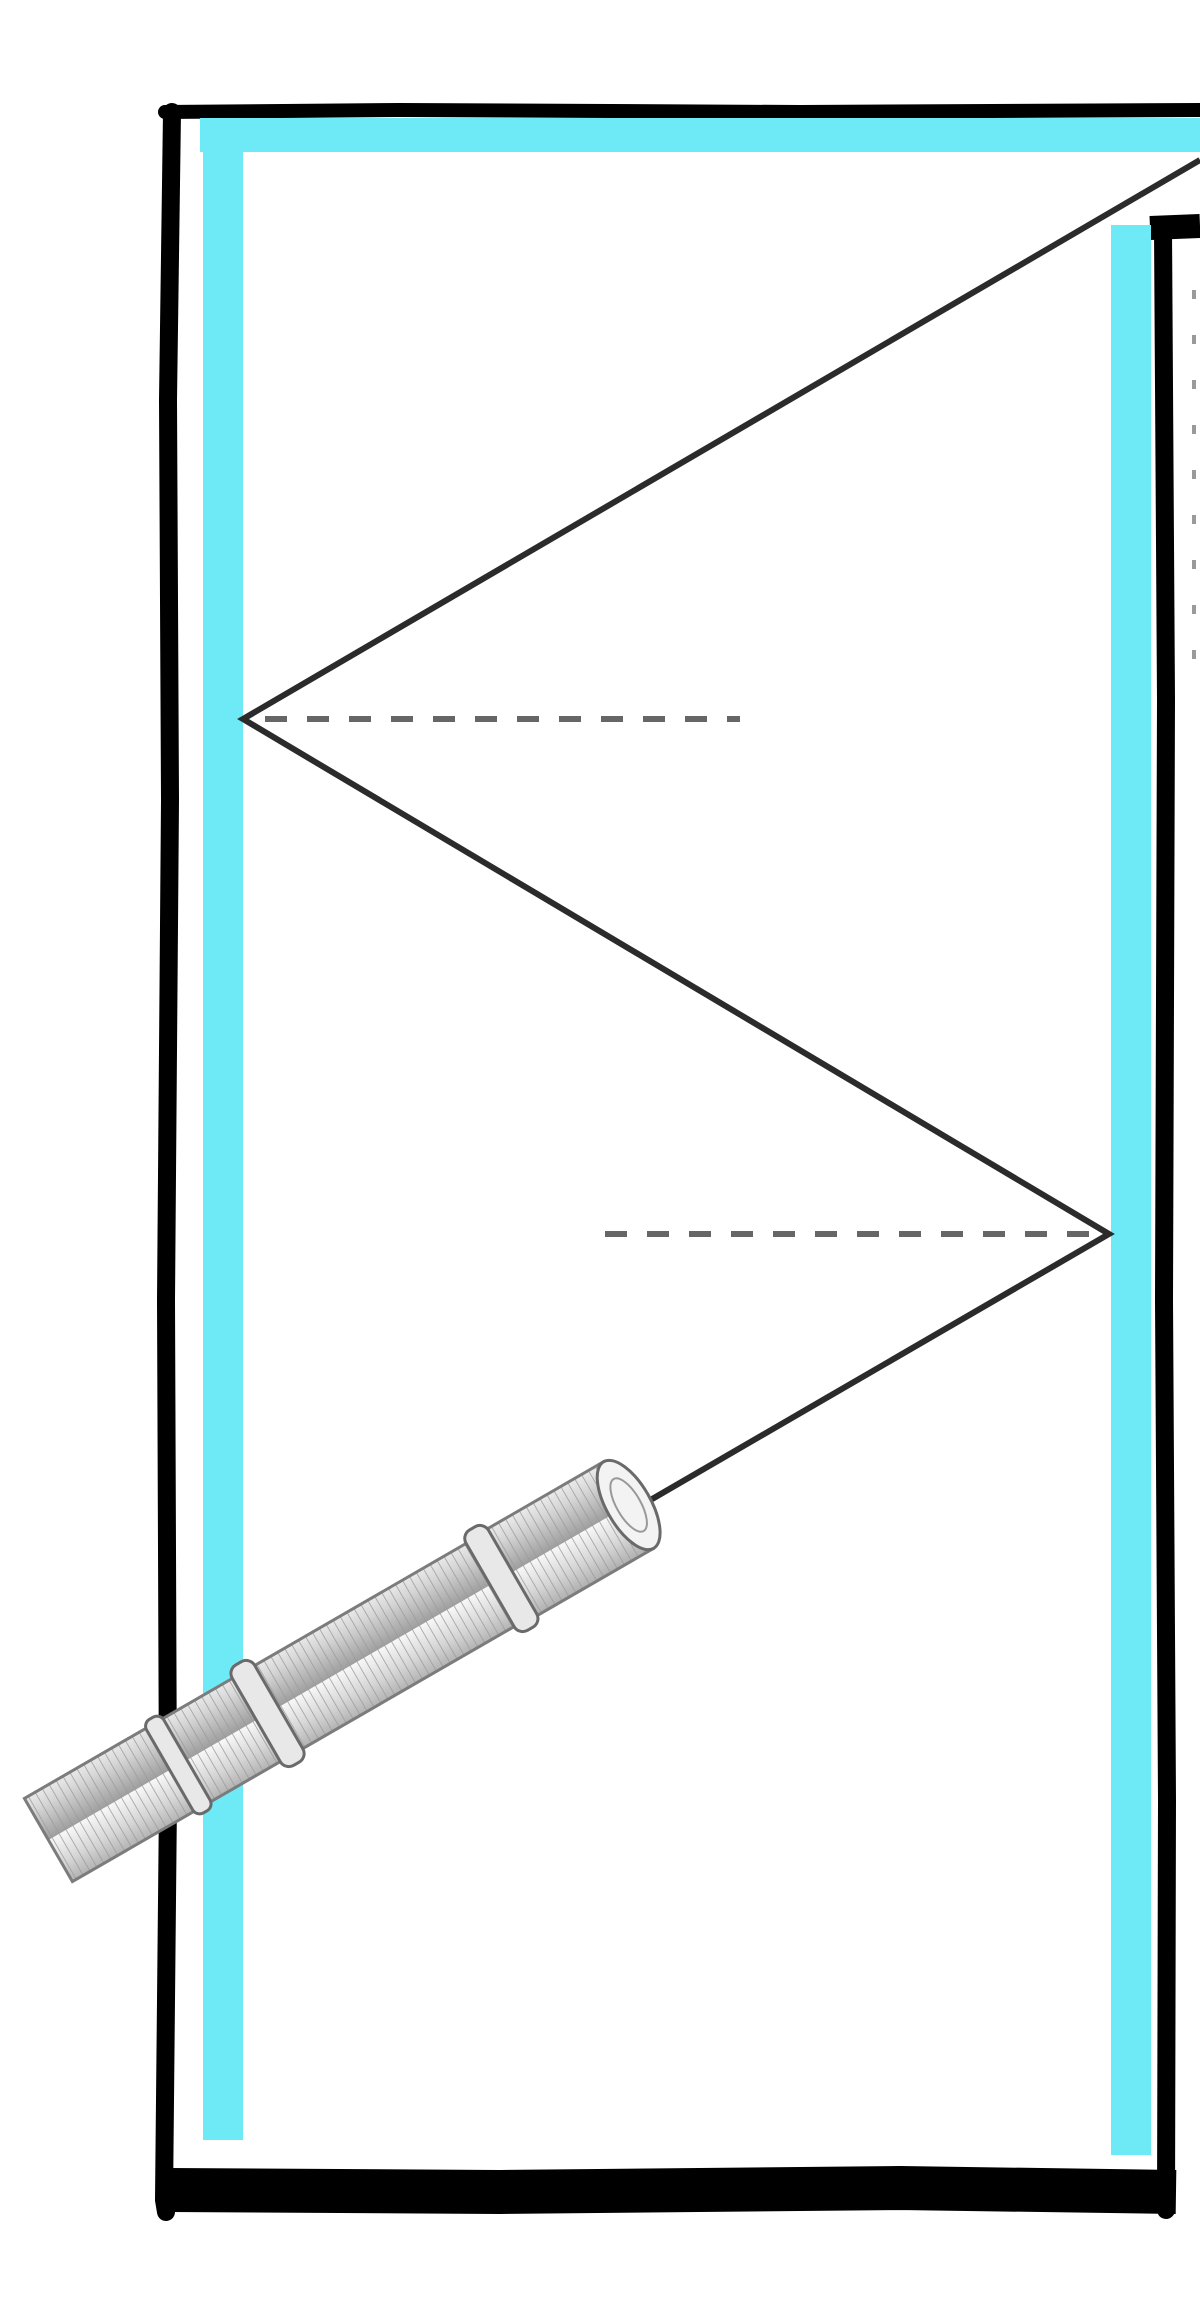 This screenshot has width=1200, height=2314. What do you see at coordinates (342, 1671) in the screenshot?
I see `fiber-optic-cable-icon` at bounding box center [342, 1671].